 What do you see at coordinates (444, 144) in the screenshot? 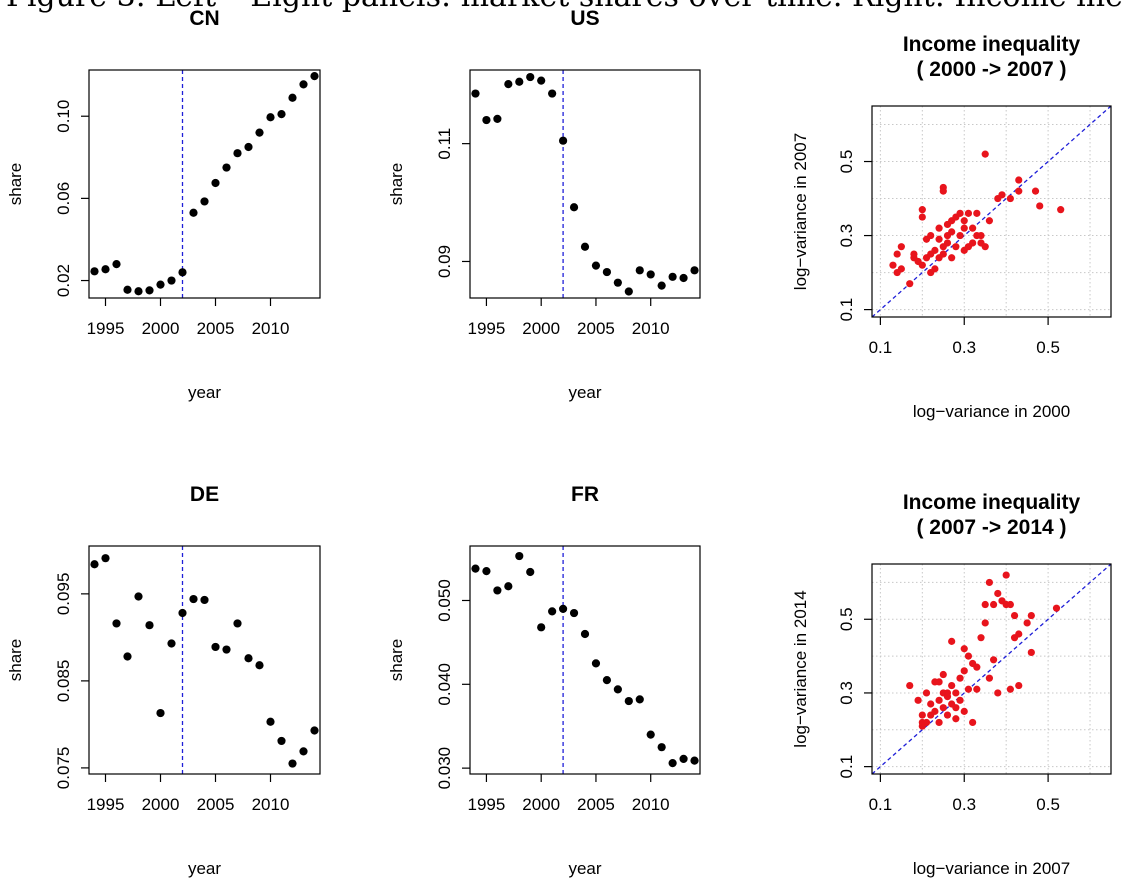
I see `y-tick-label: 0.11` at bounding box center [444, 144].